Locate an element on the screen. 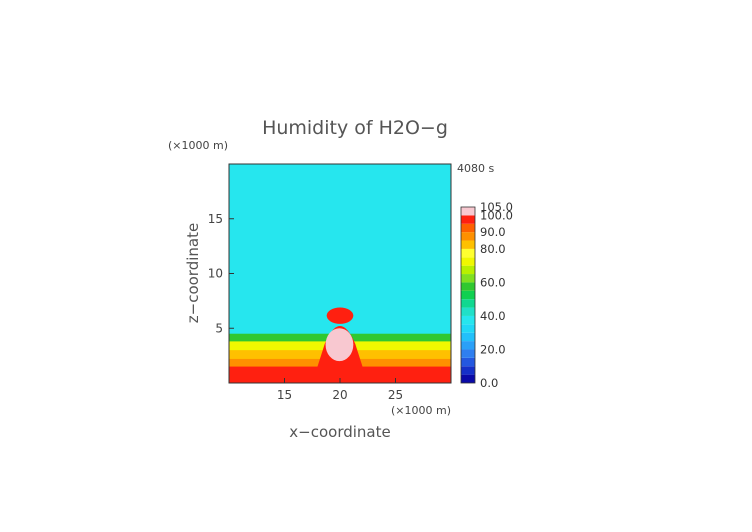  colorbar-label: 40.0 is located at coordinates (493, 316).